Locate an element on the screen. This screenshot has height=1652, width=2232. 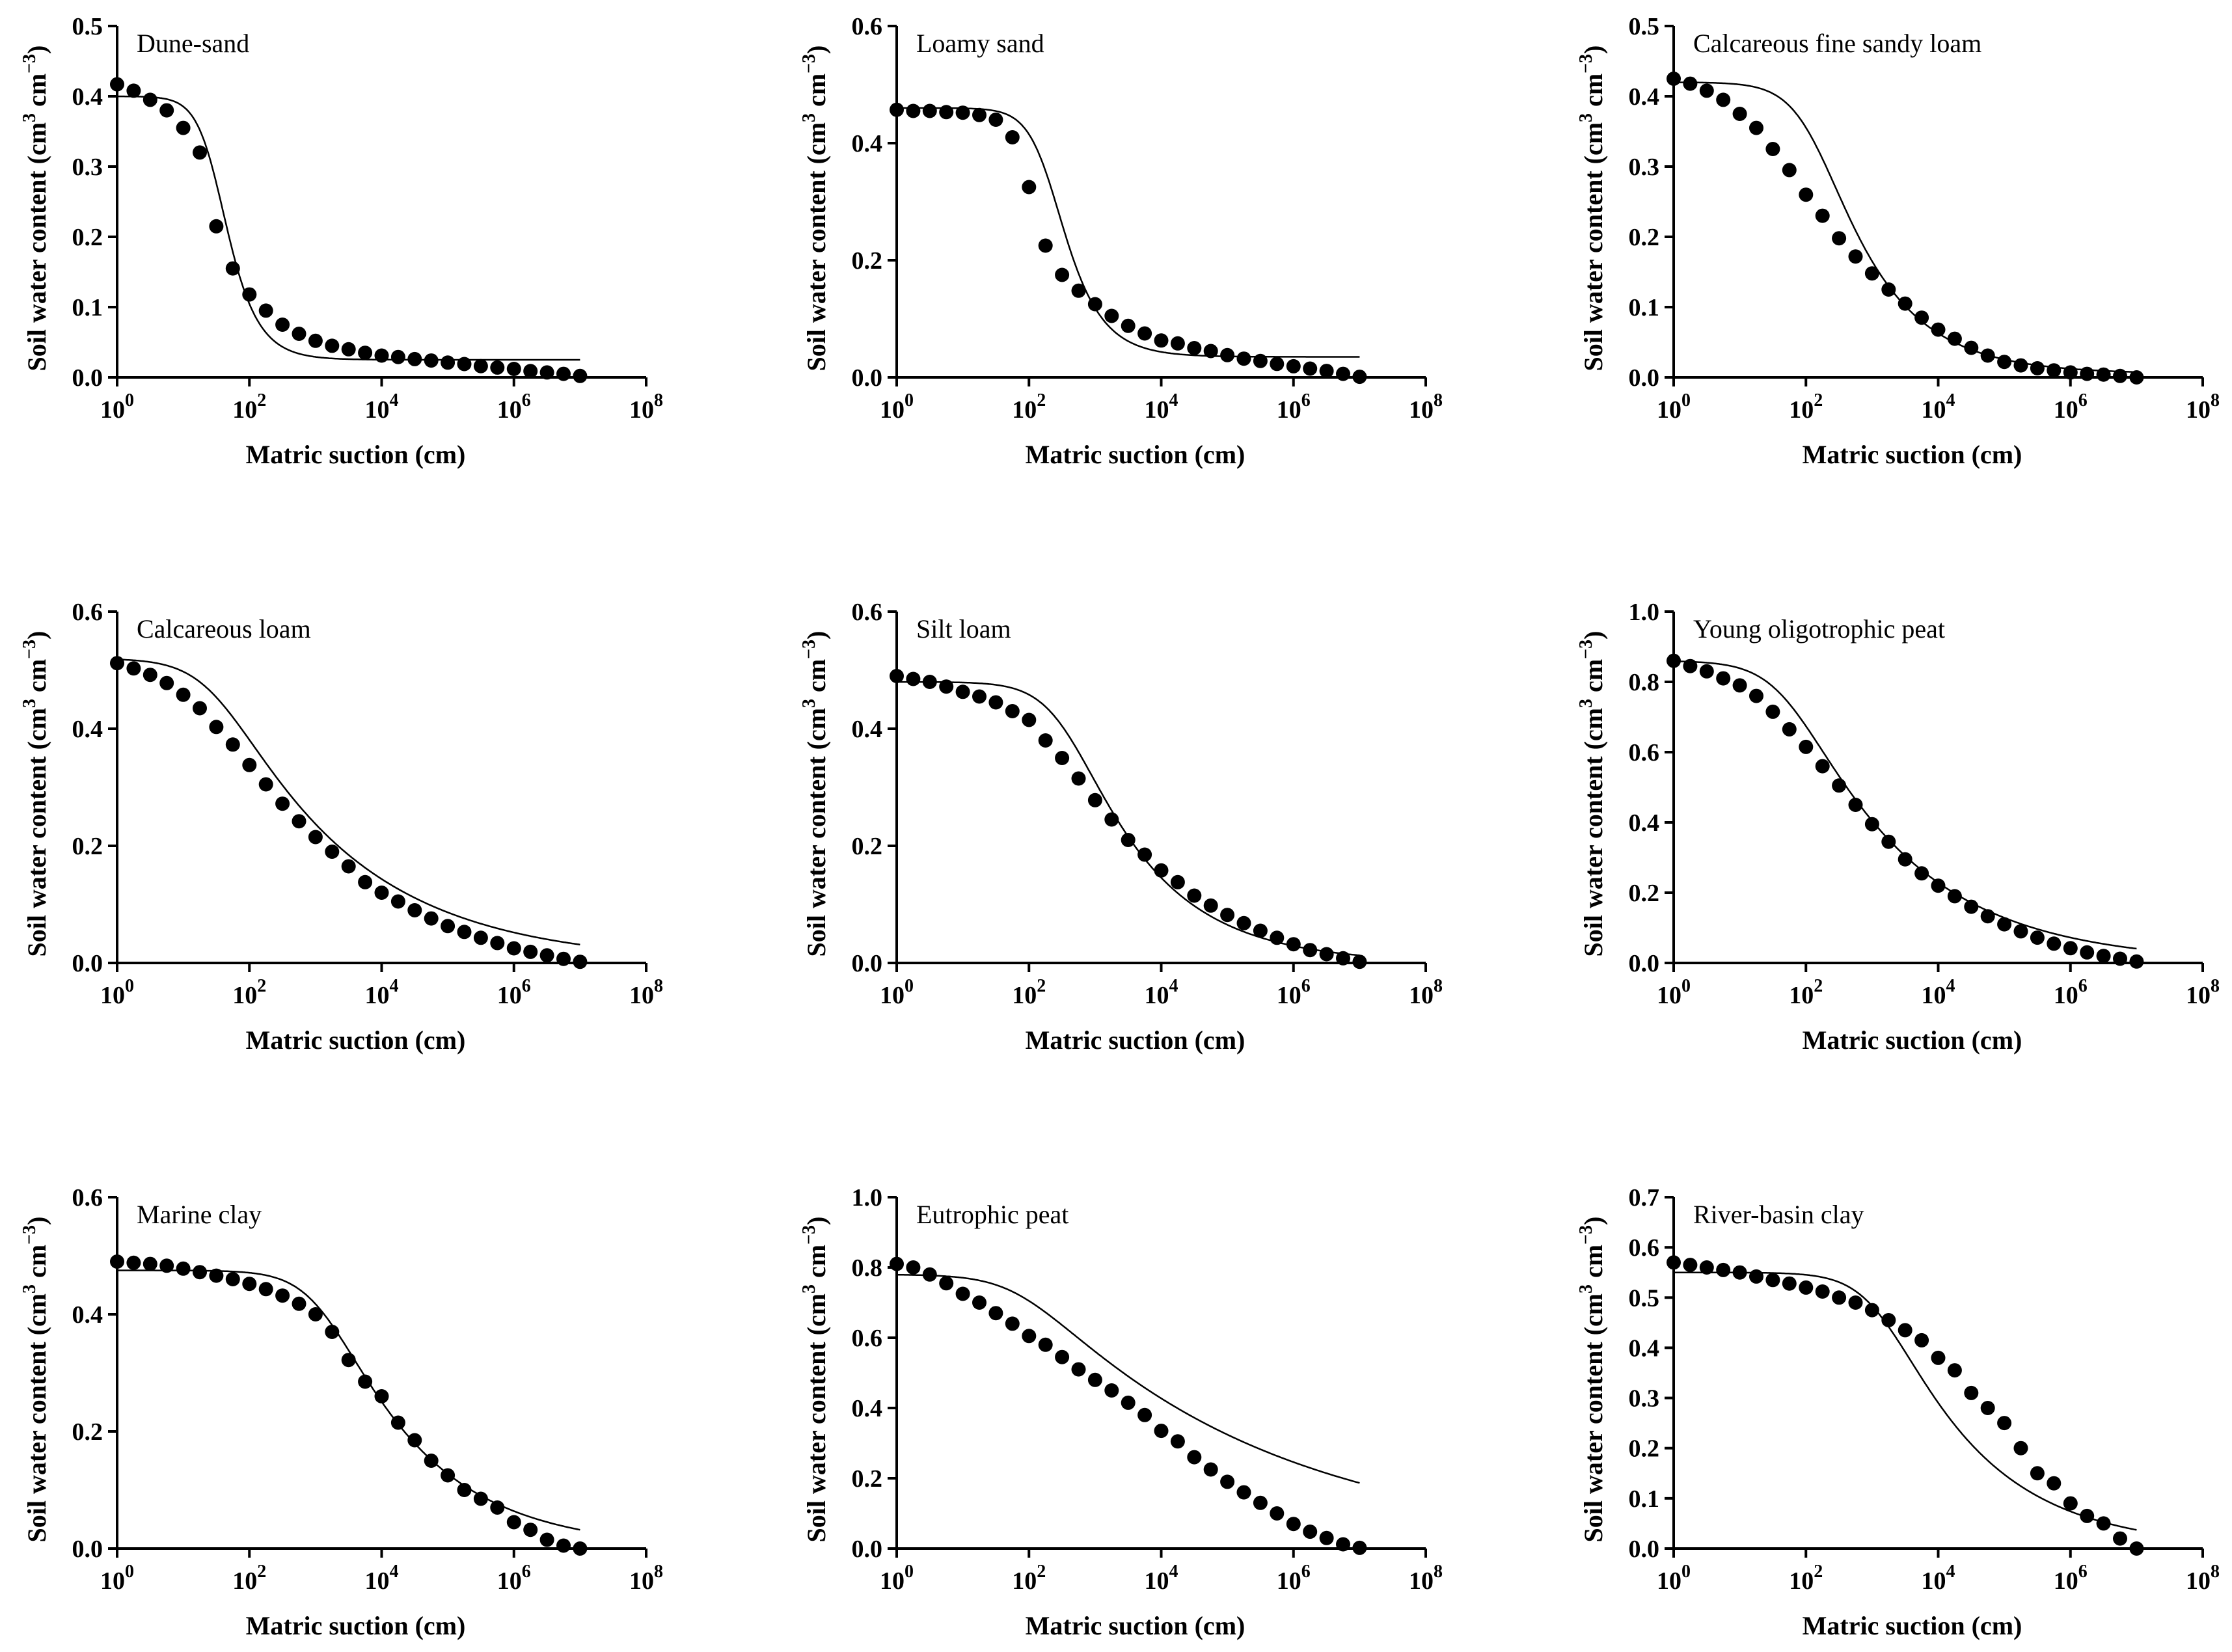
y-tick-label: 0.3 is located at coordinates (1645, 1399).